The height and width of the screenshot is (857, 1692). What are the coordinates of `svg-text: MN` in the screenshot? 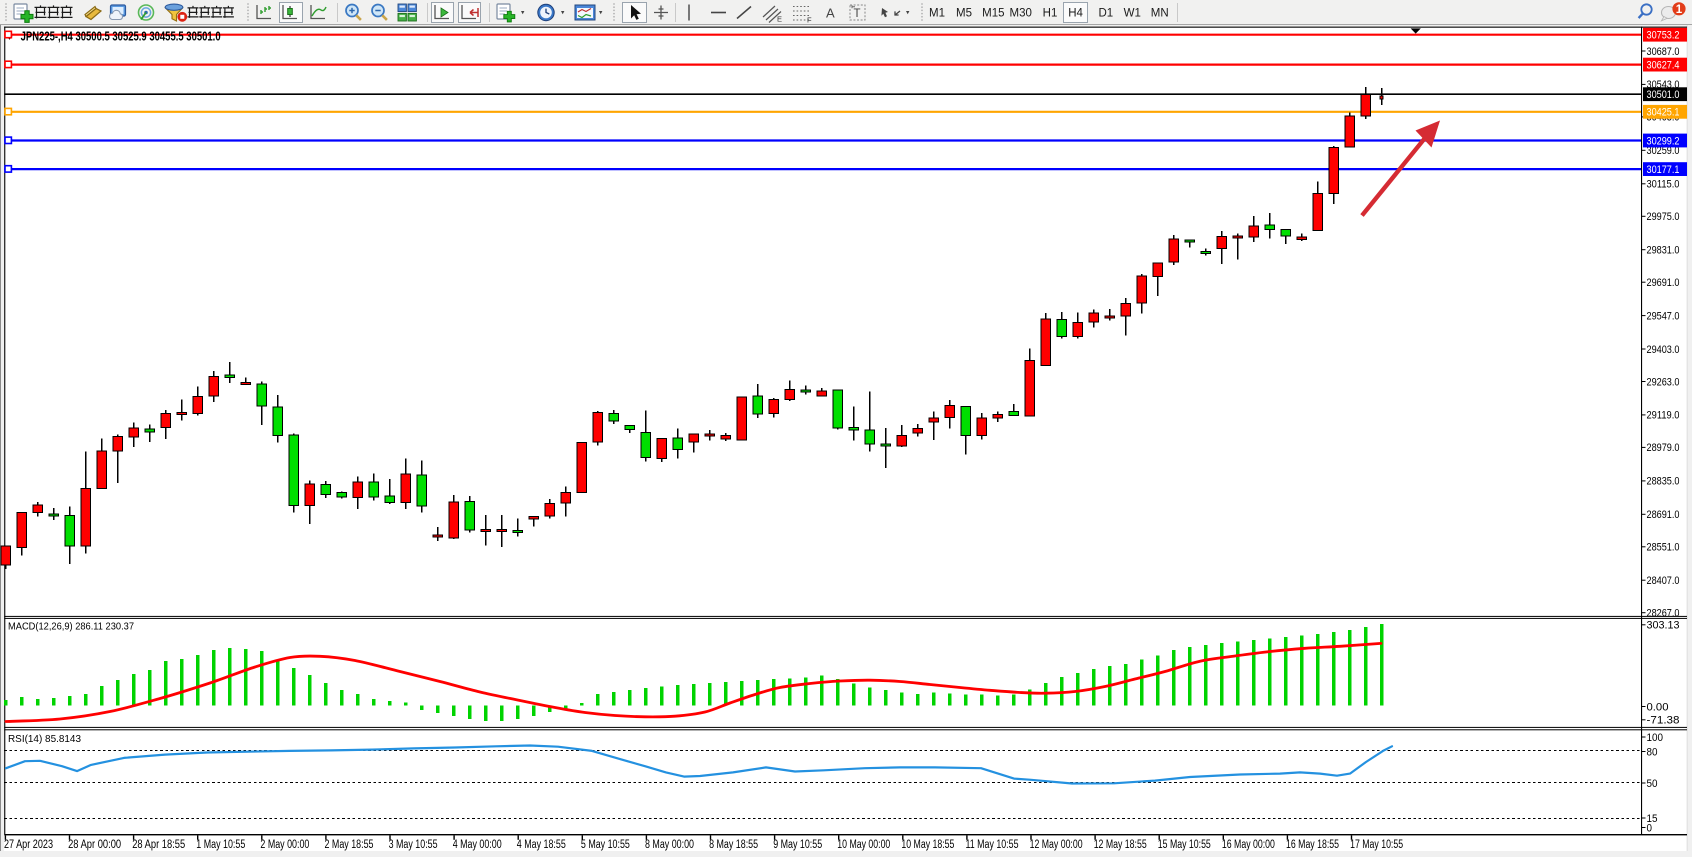 It's located at (1160, 14).